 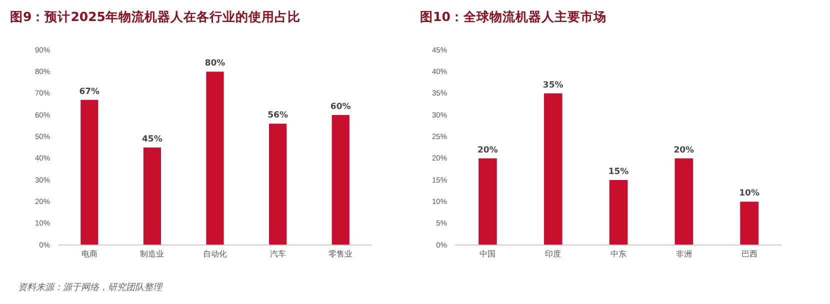 I want to click on chart-title: 图10：全球物流机器人主要市场, so click(x=513, y=16).